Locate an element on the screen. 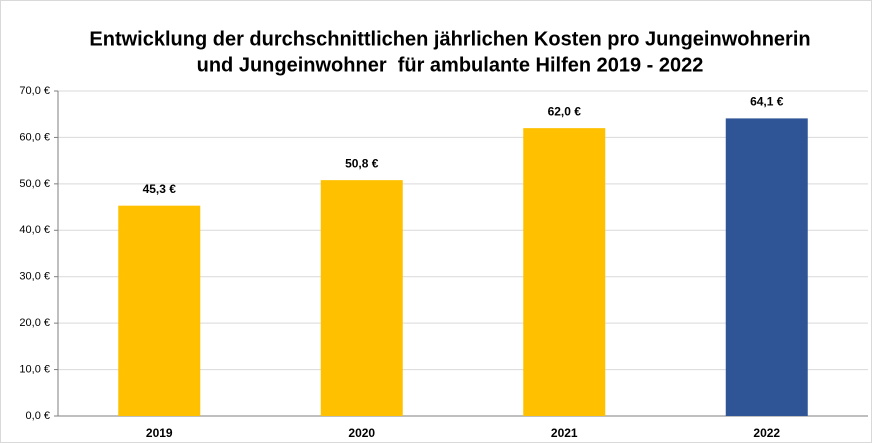  y-tick-label: 20,0 € is located at coordinates (34, 323).